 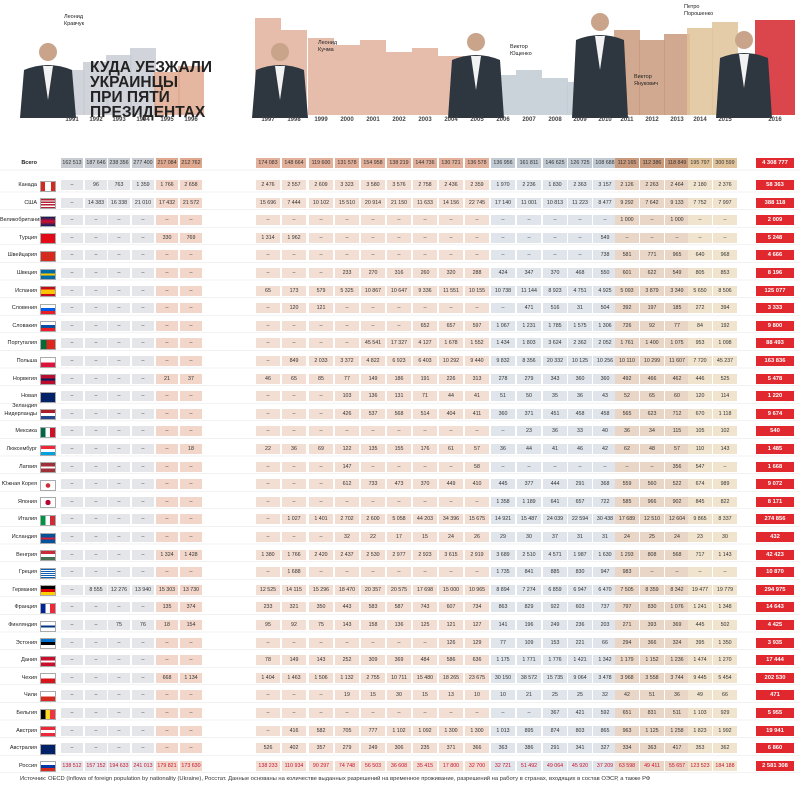 I want to click on year-label: 2008, so click(x=555, y=120).